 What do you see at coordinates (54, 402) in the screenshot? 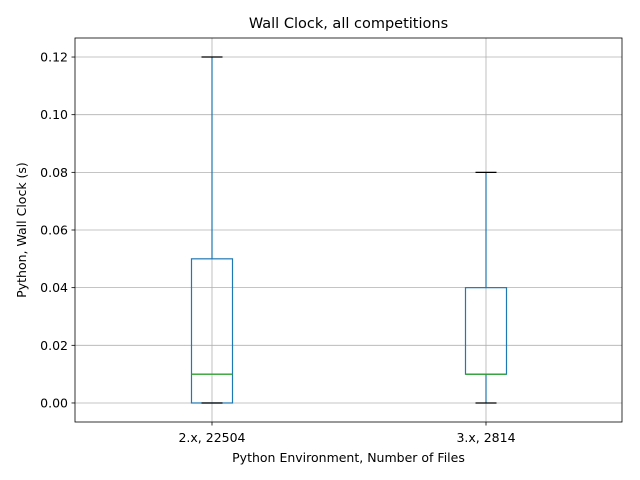
I see `y-tick-label: 0.00` at bounding box center [54, 402].